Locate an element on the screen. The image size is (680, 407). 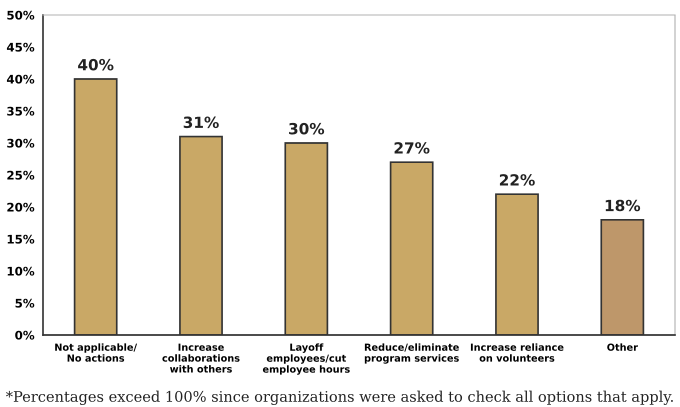
data-label: 30% is located at coordinates (306, 128).